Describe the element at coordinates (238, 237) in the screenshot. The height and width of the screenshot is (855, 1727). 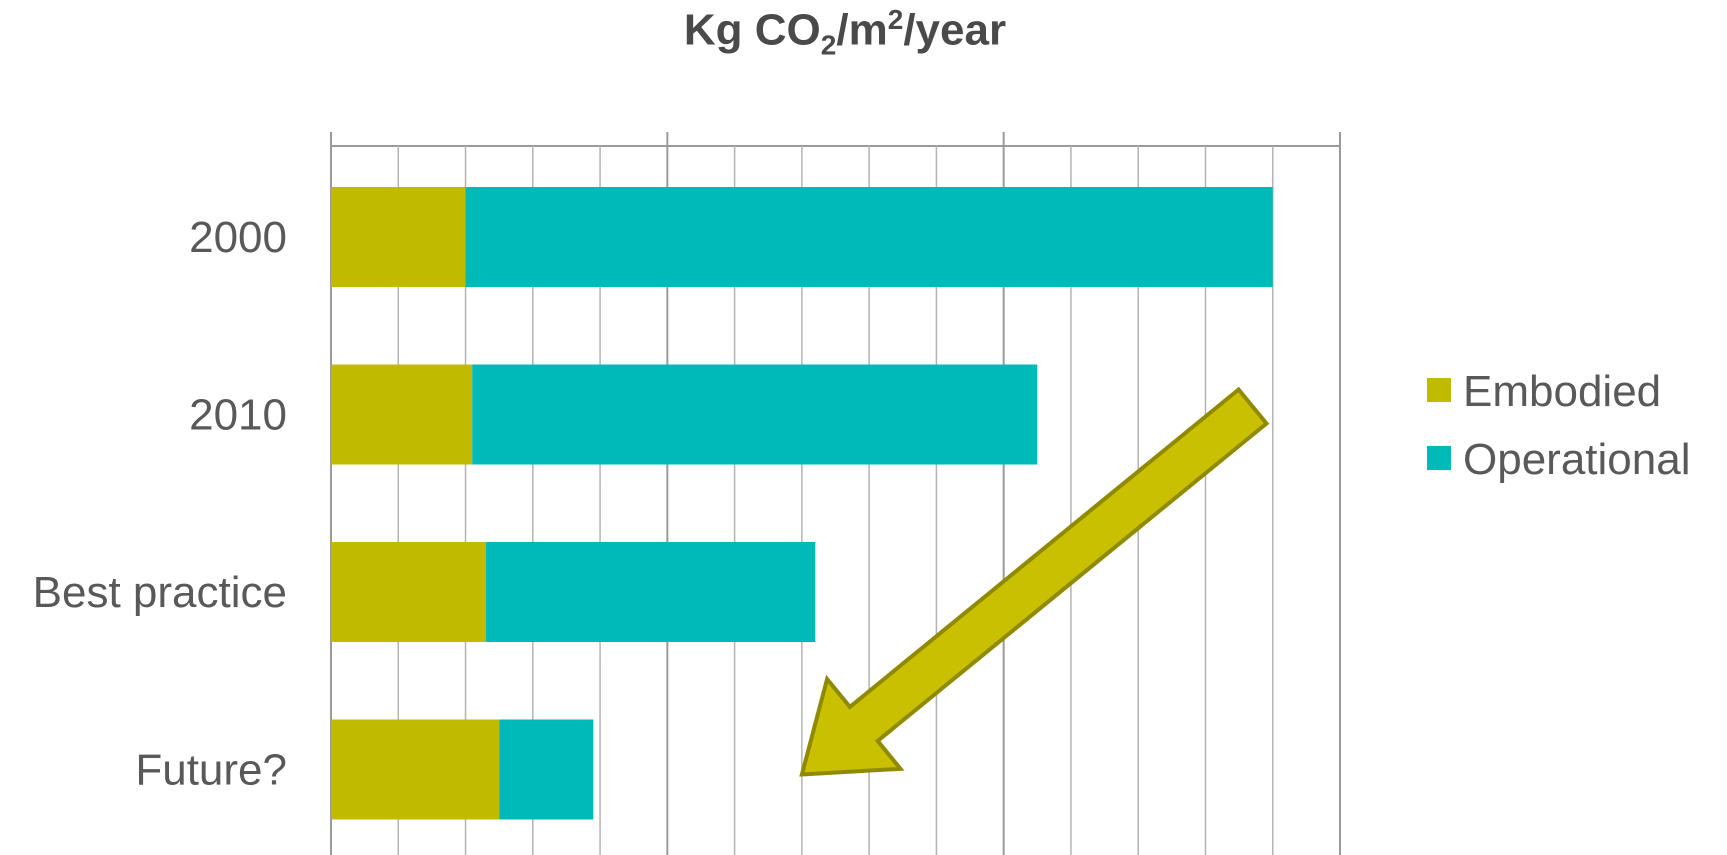
I see `category-label: 2000` at that location.